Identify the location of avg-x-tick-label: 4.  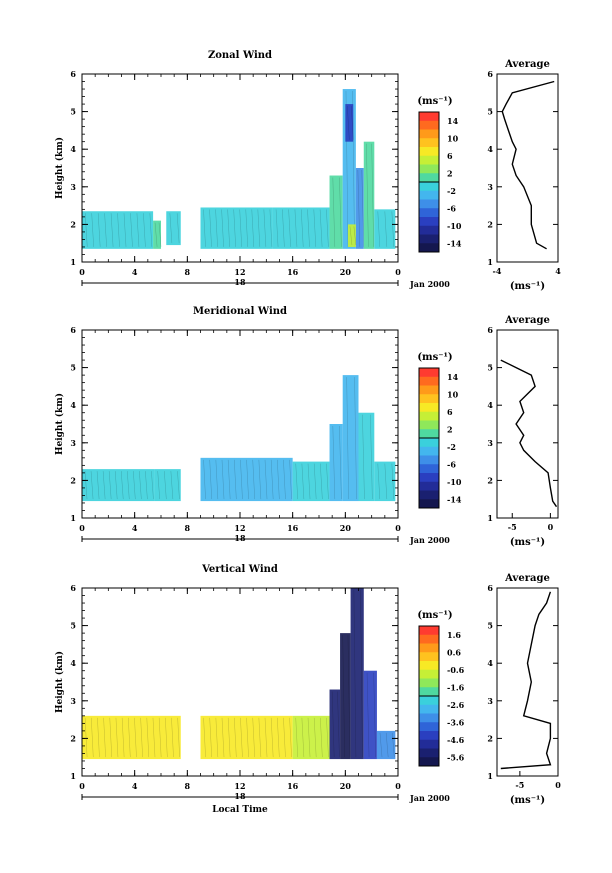
(558, 271).